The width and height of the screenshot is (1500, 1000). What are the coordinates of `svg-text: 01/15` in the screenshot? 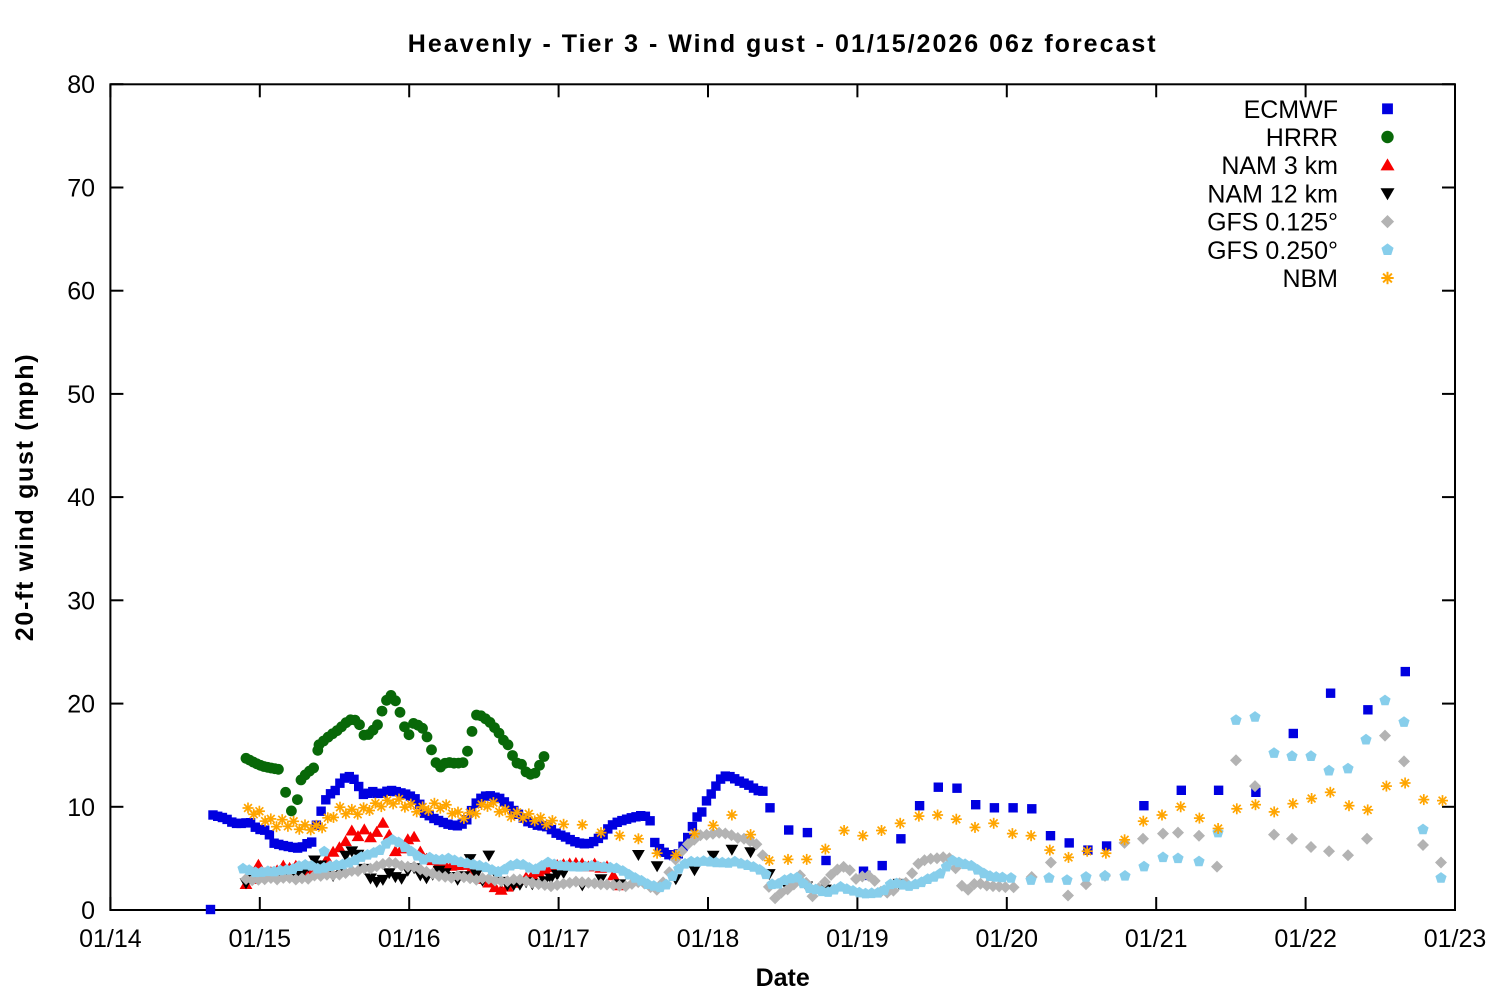 It's located at (260, 939).